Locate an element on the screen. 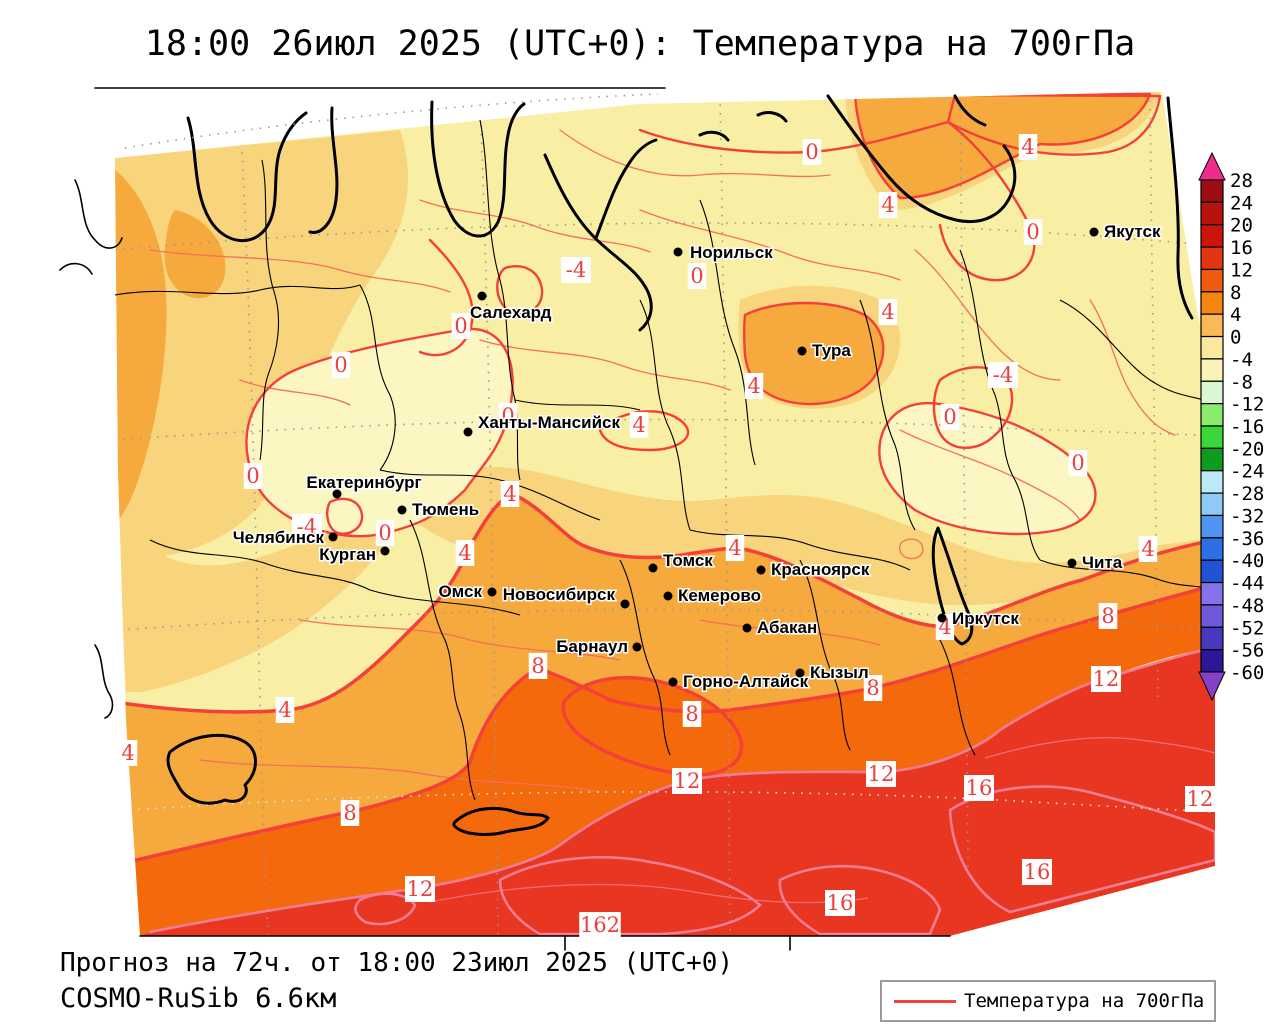  field-pale-pocket-ekaterinburg is located at coordinates (379, 432).